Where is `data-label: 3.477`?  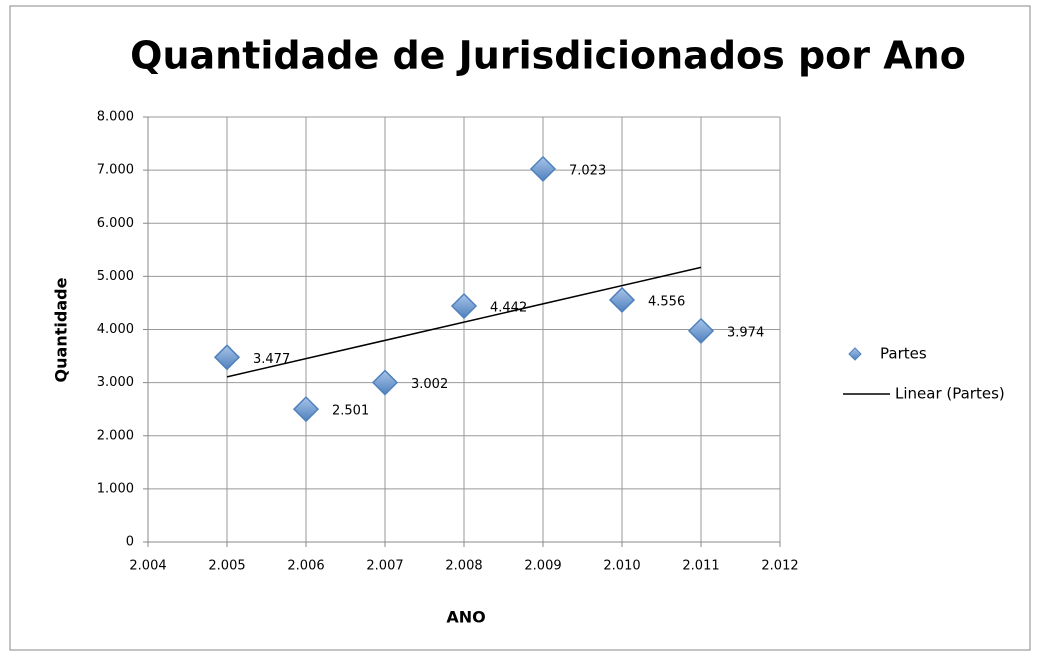 data-label: 3.477 is located at coordinates (271, 359).